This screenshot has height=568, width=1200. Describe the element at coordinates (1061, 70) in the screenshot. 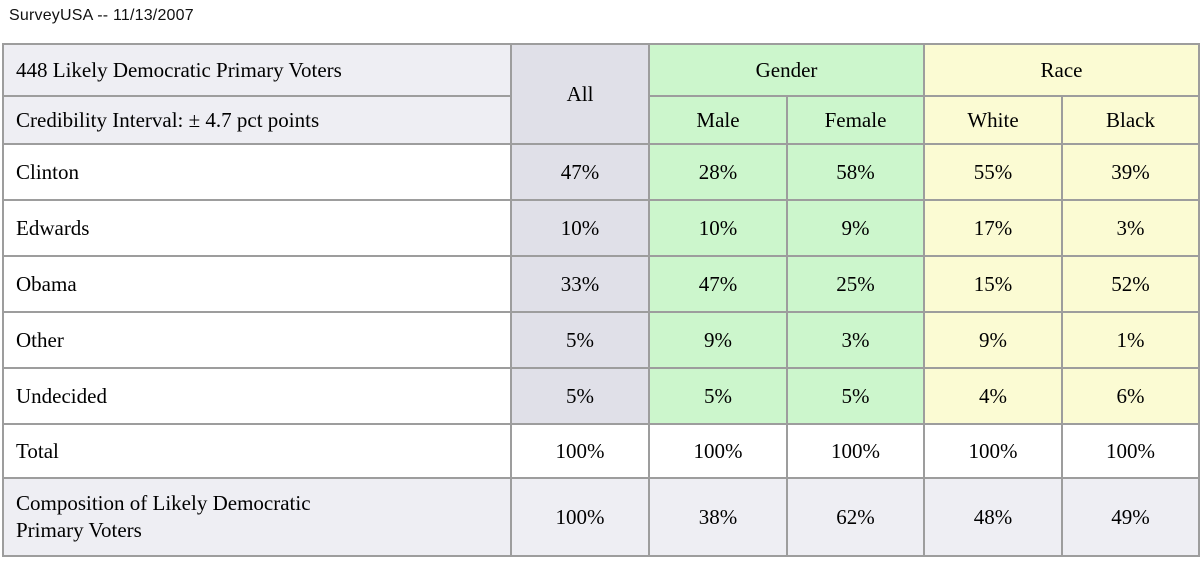

I see `group-header-race: Race` at that location.